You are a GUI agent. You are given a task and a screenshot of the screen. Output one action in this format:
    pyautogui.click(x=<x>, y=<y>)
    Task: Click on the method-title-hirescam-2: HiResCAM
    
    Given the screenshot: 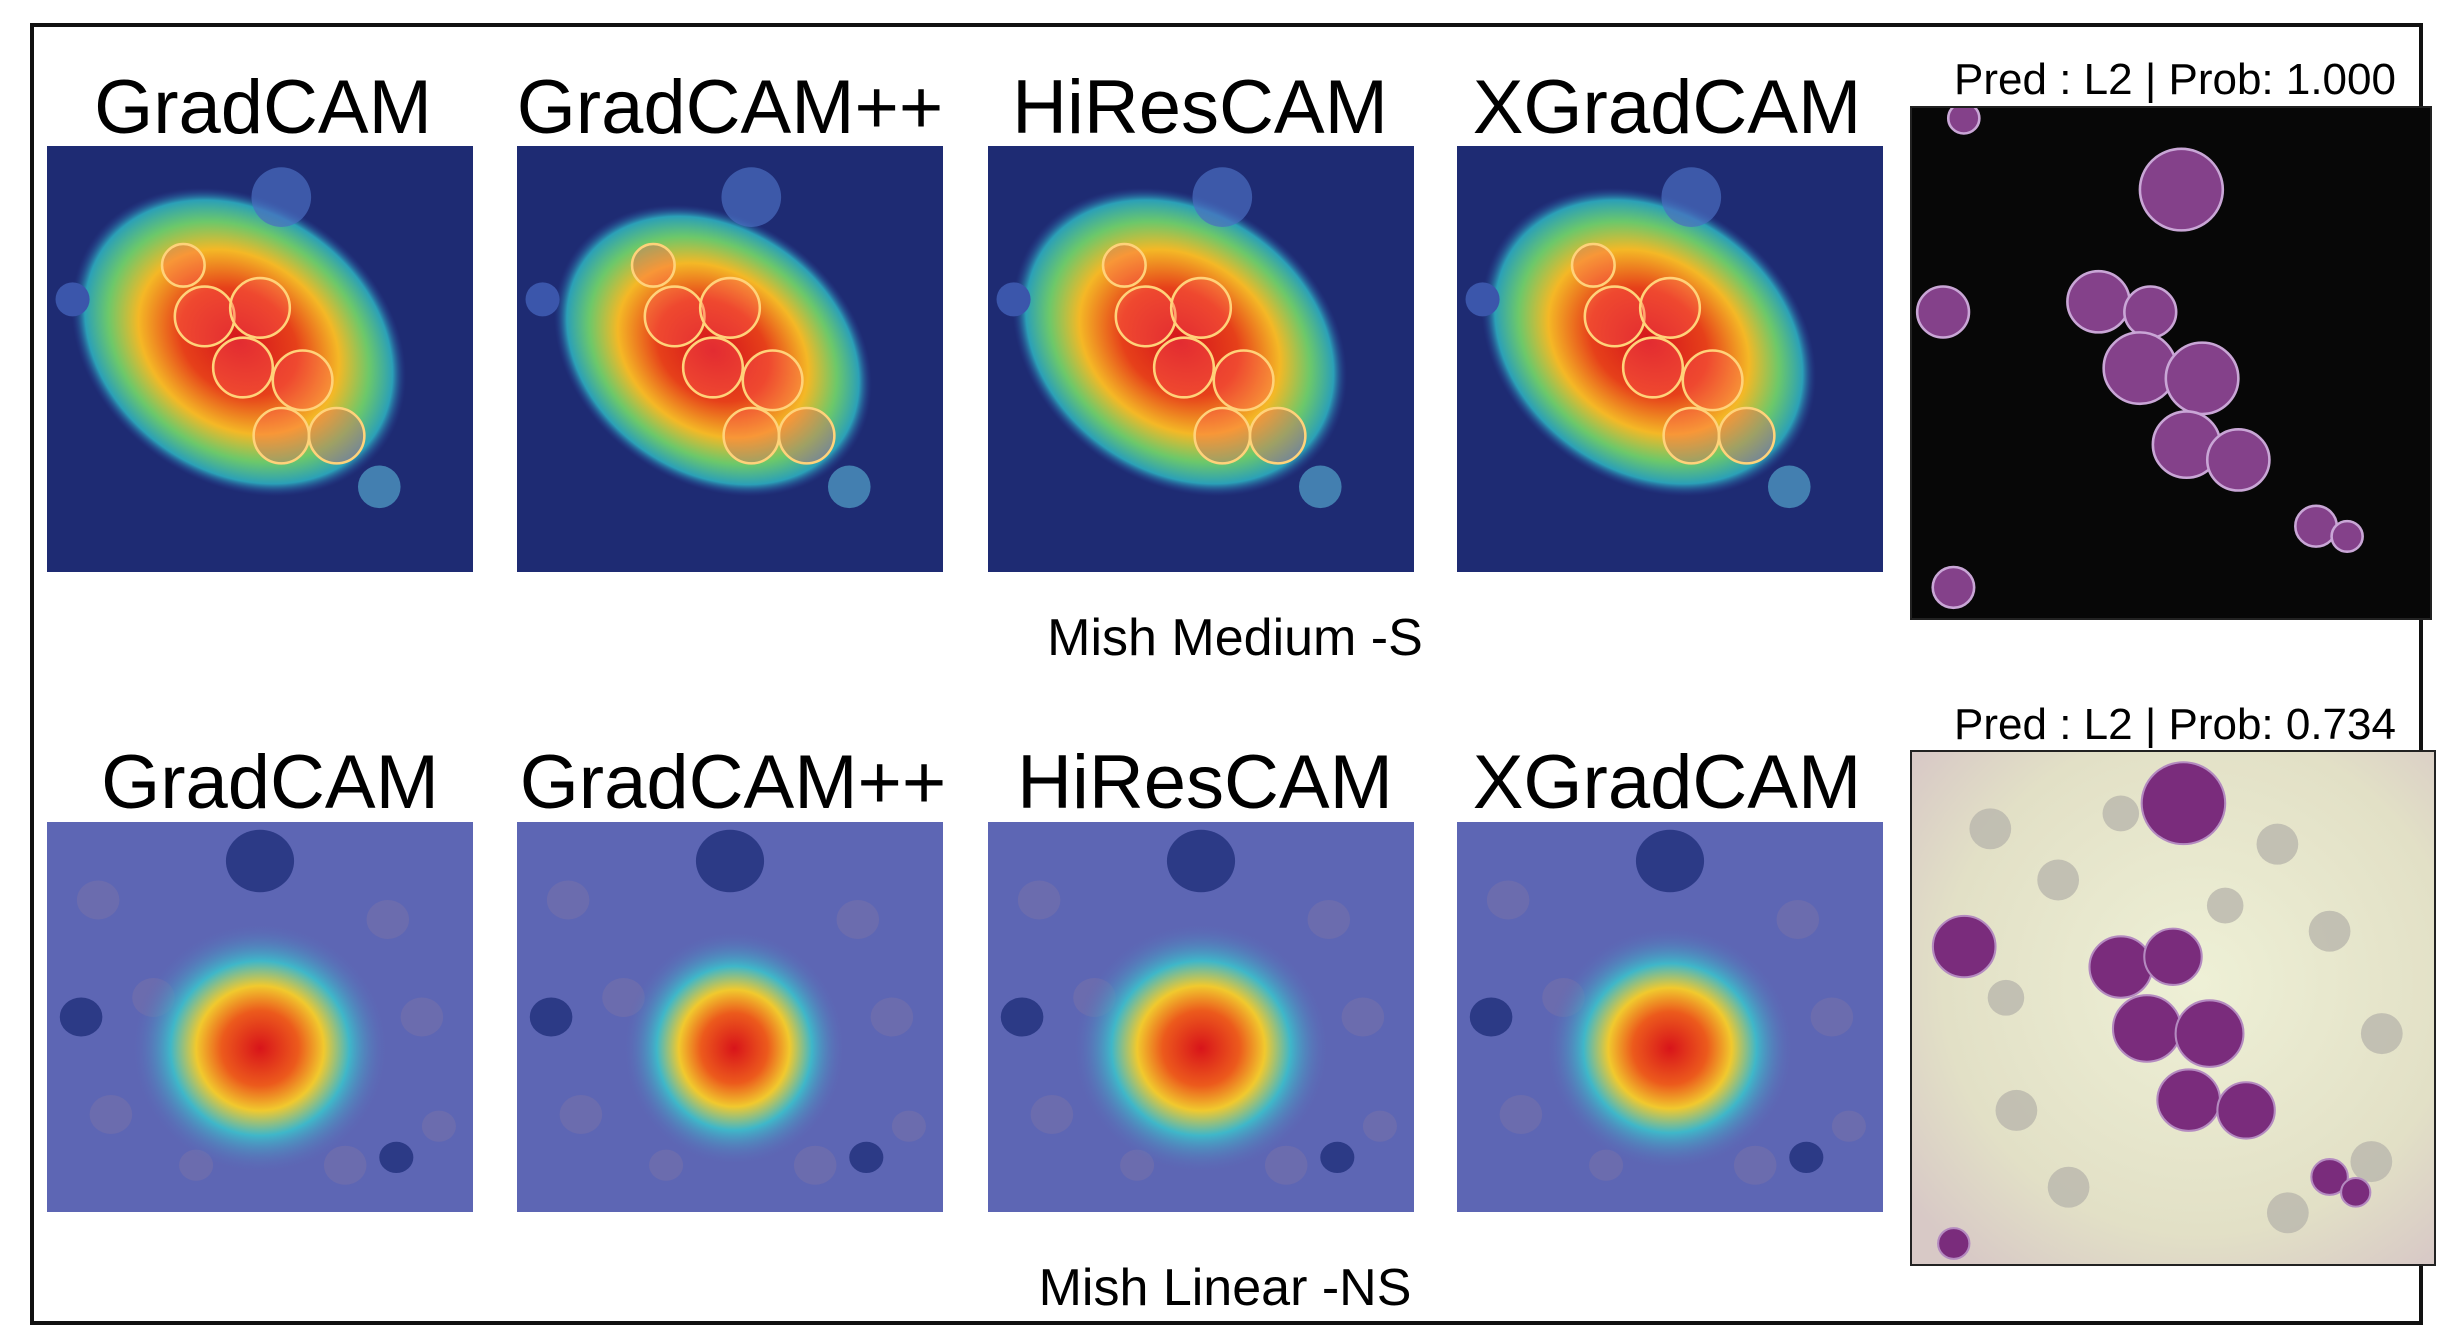 What is the action you would take?
    pyautogui.click(x=1205, y=782)
    